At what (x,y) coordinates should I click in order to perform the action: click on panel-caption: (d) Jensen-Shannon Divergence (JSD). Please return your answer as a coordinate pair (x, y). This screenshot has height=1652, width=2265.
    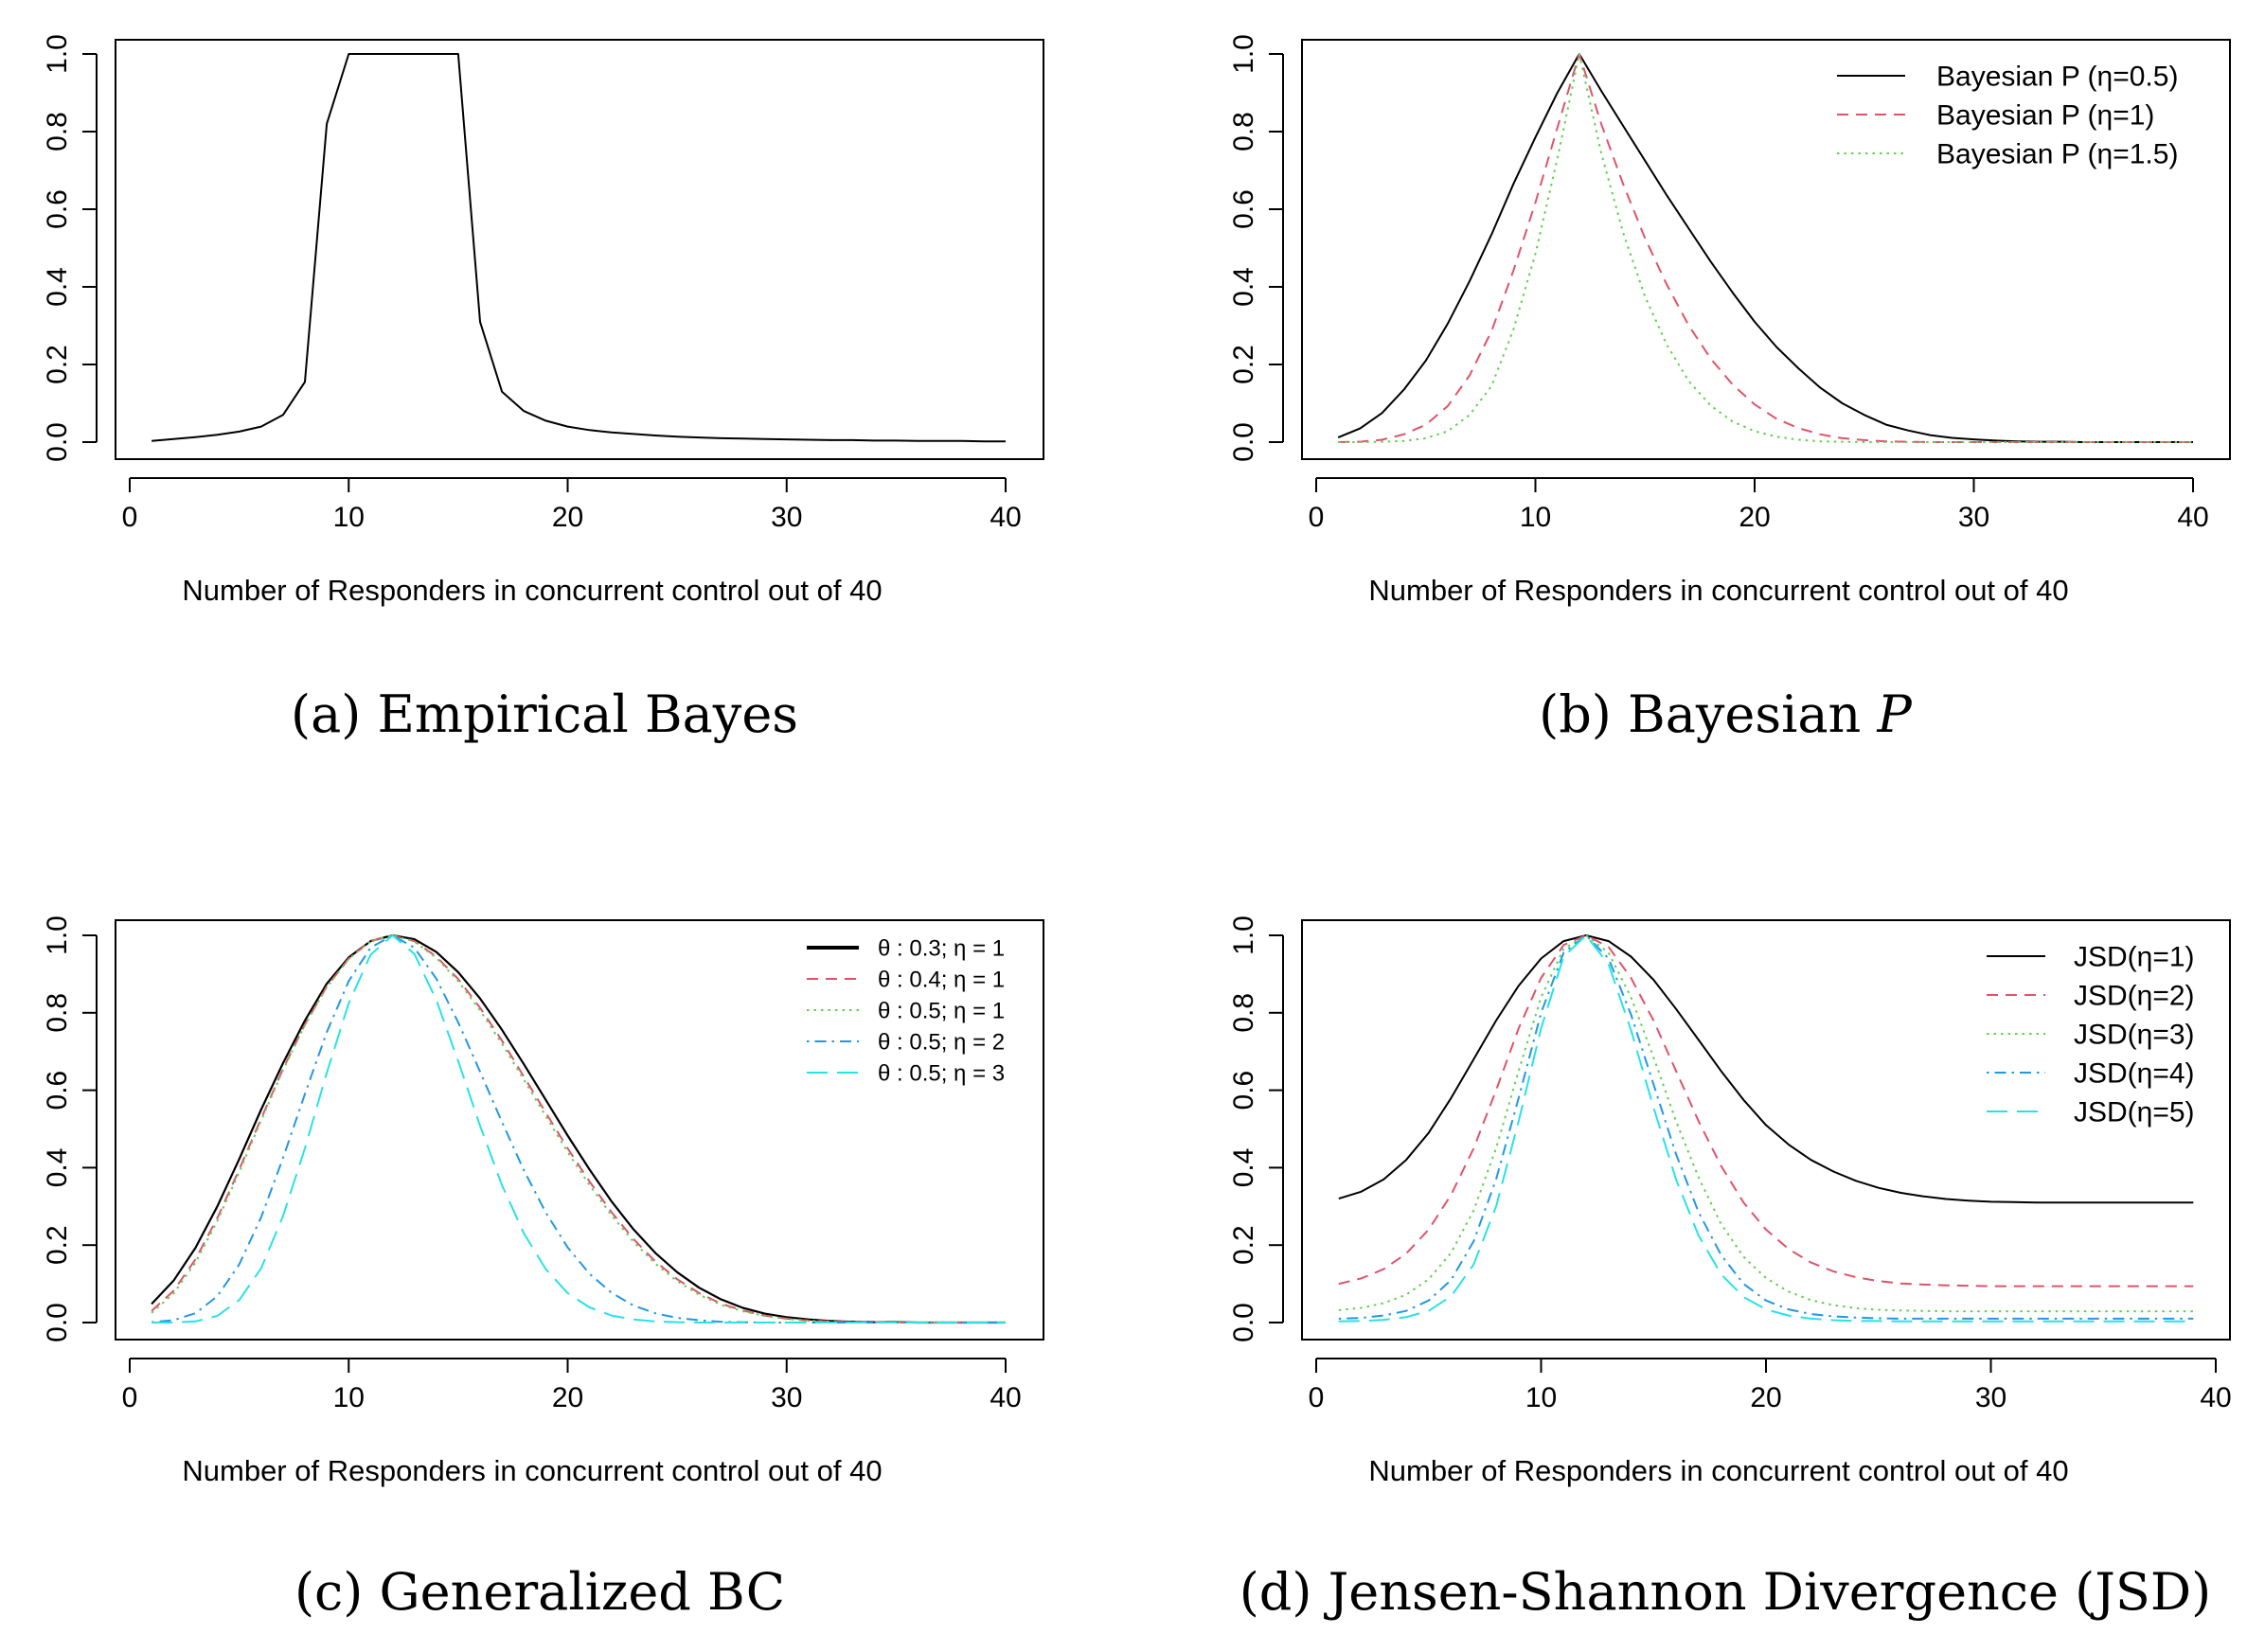
    Looking at the image, I should click on (1726, 1592).